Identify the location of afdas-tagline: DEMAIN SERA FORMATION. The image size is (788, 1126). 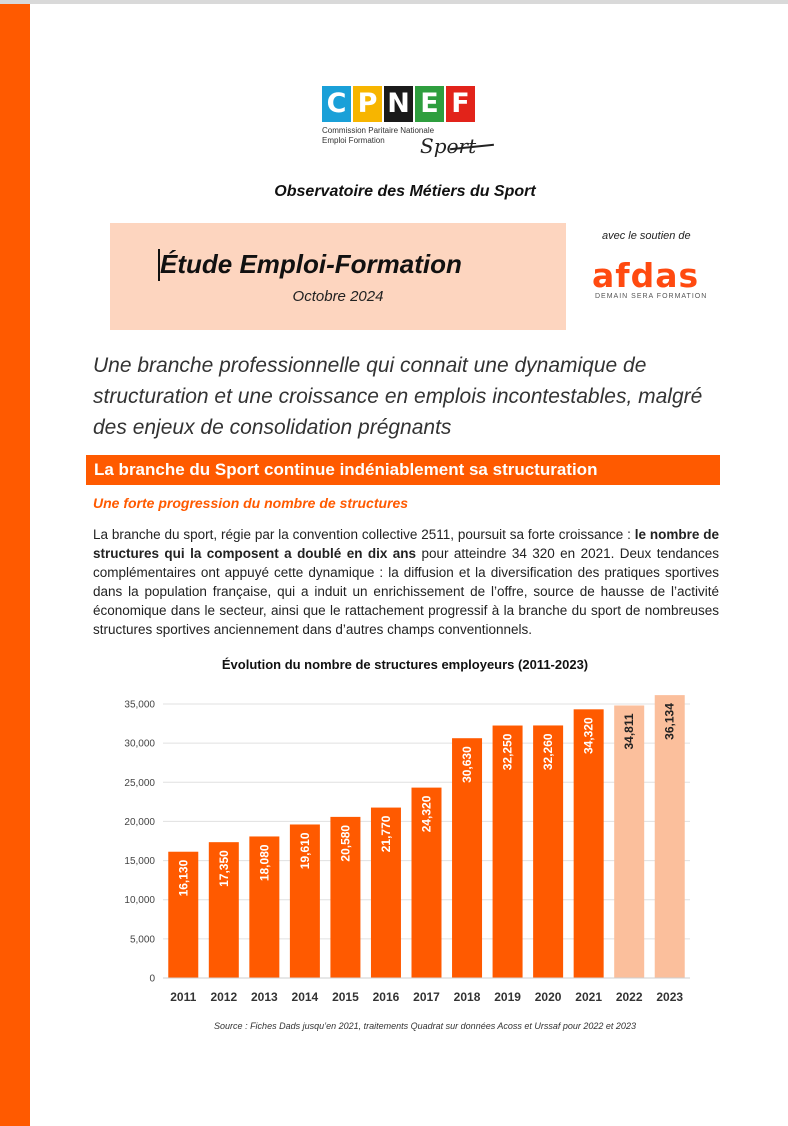
(651, 296).